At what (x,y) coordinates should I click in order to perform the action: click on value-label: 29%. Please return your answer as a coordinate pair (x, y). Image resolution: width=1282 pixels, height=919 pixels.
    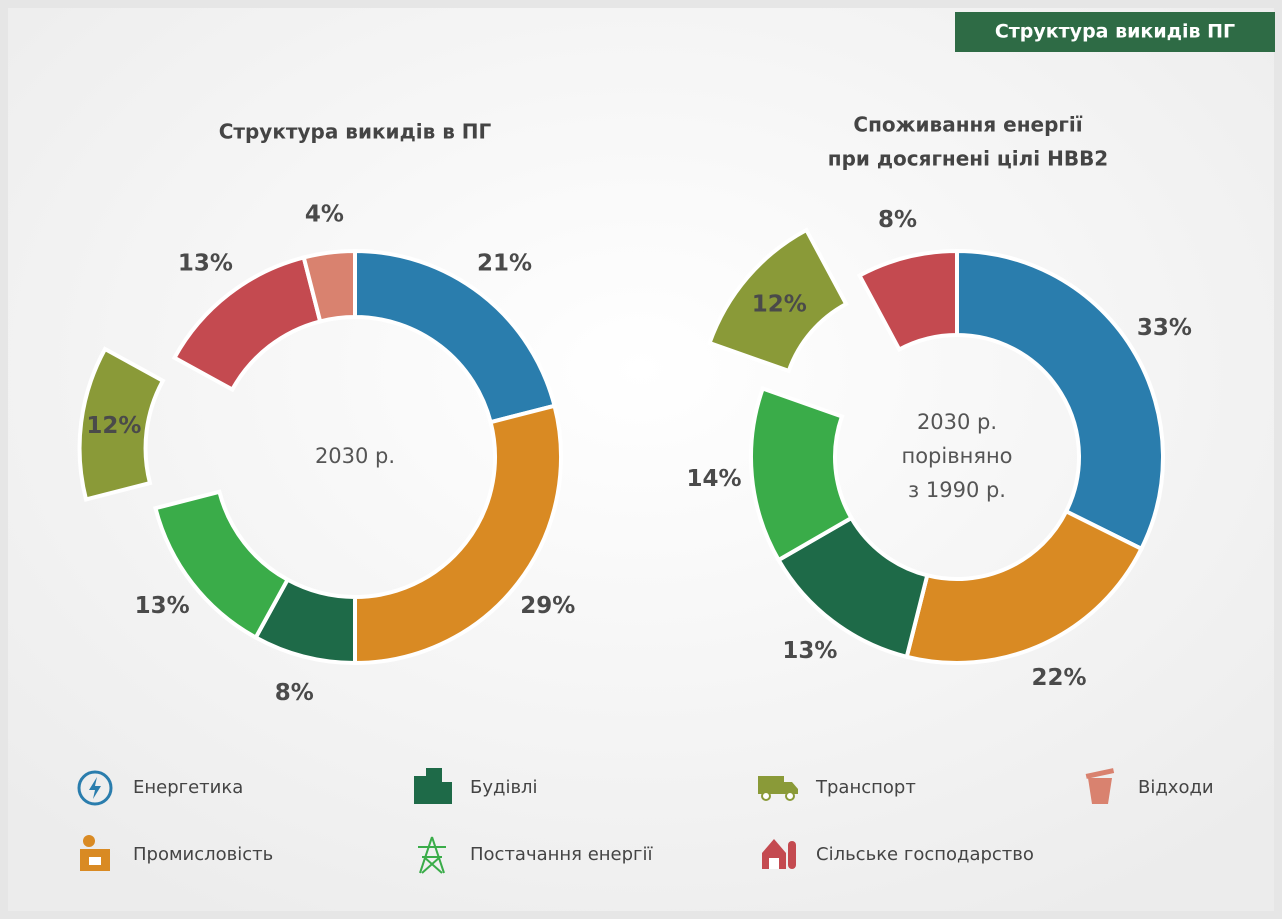
    Looking at the image, I should click on (547, 606).